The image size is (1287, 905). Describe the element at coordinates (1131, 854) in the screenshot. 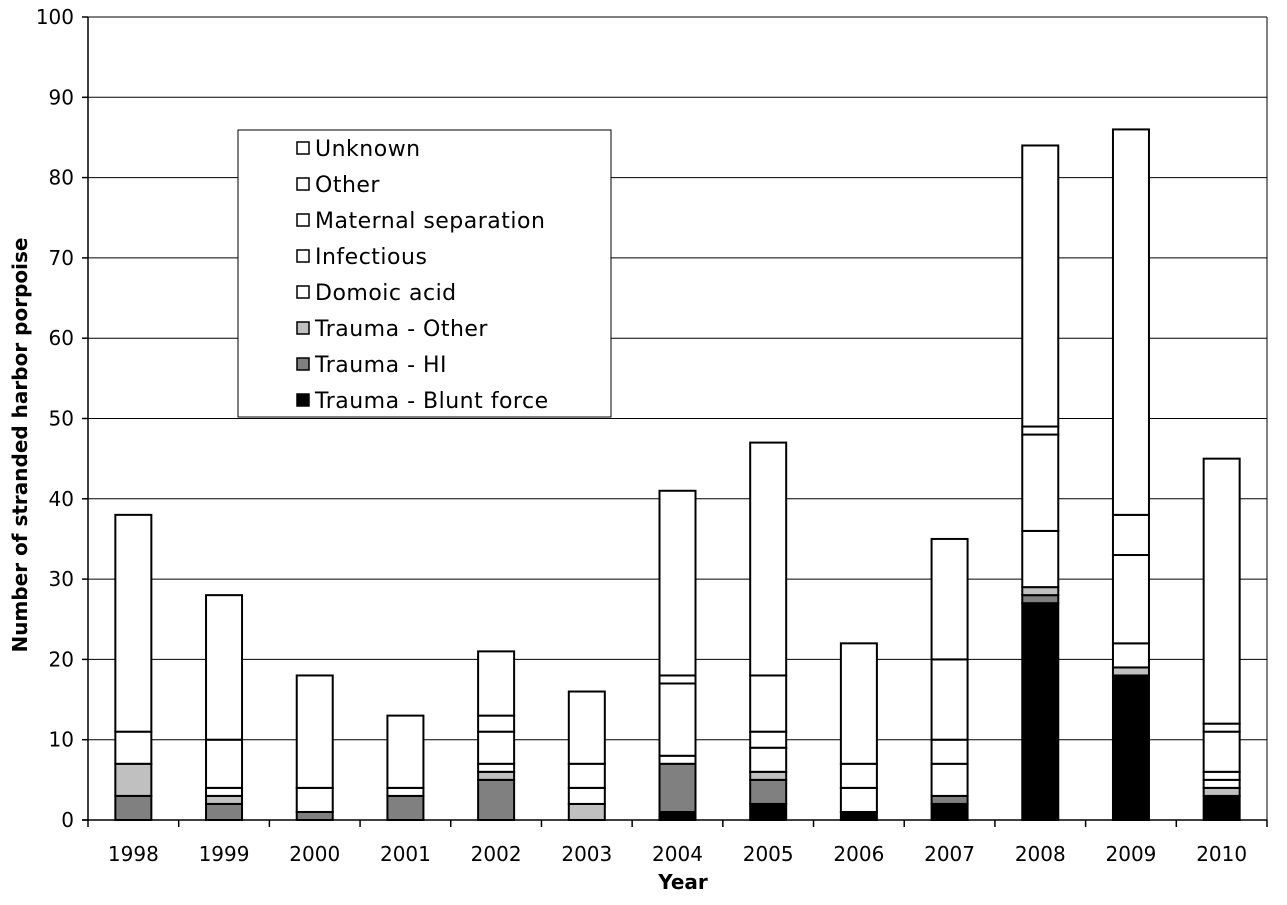

I see `x-tick-label: 2009` at that location.